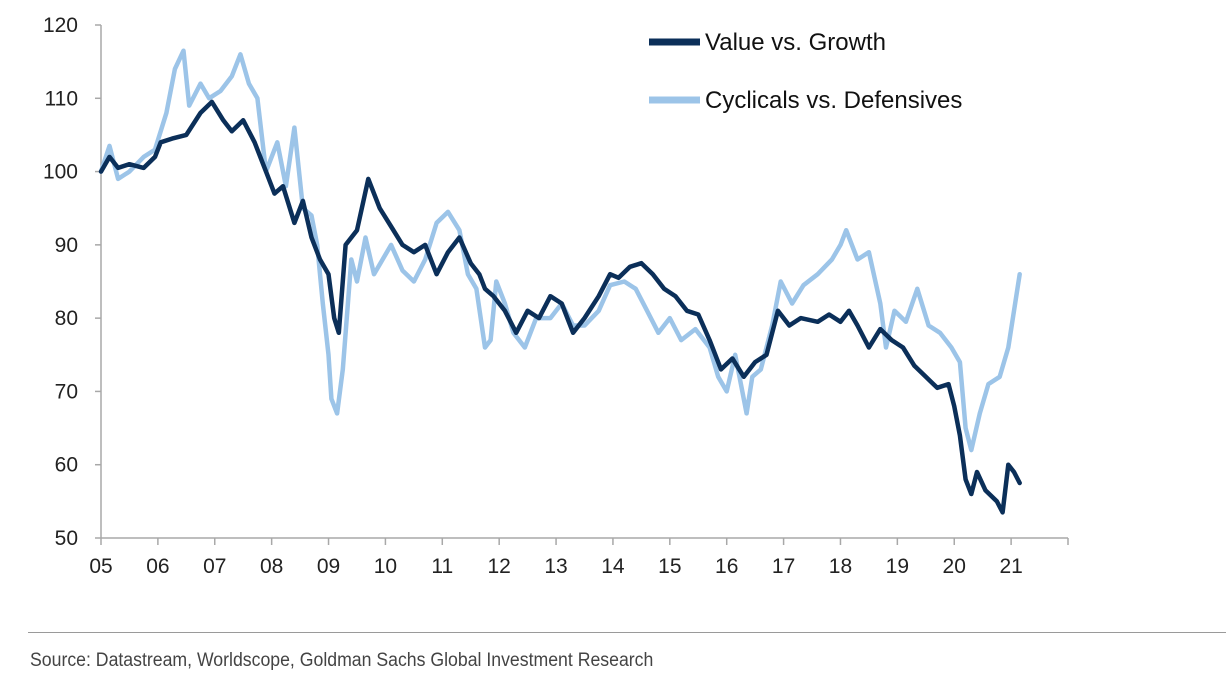  What do you see at coordinates (840, 566) in the screenshot?
I see `x-tick-label: 18` at bounding box center [840, 566].